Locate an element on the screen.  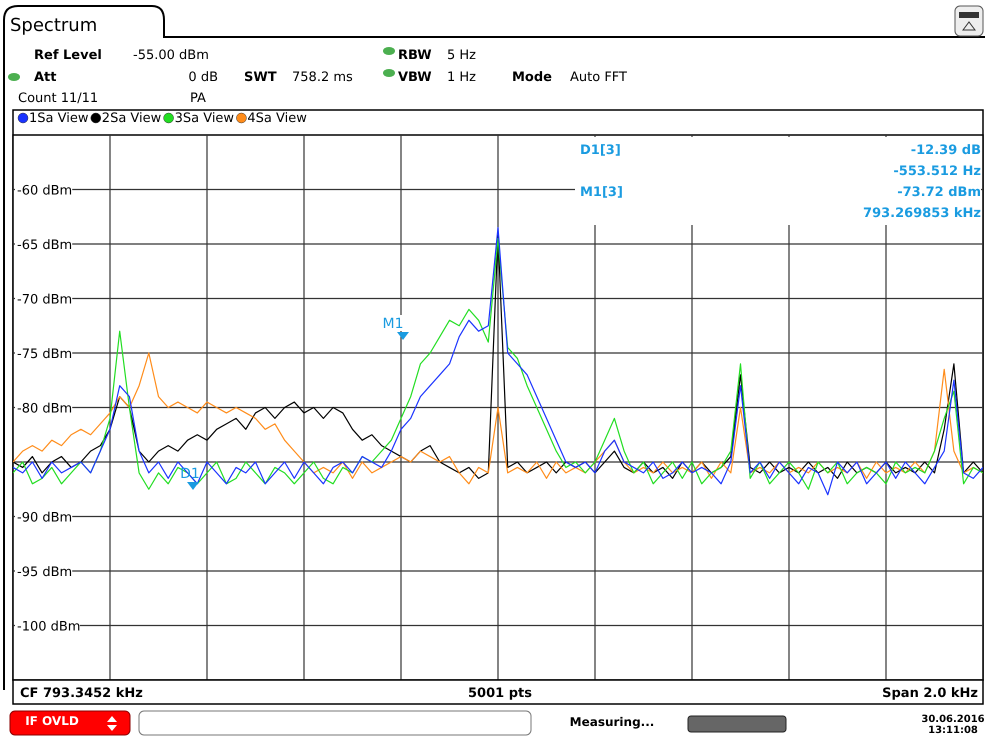
legend-label: 1Sa View is located at coordinates (59, 118).